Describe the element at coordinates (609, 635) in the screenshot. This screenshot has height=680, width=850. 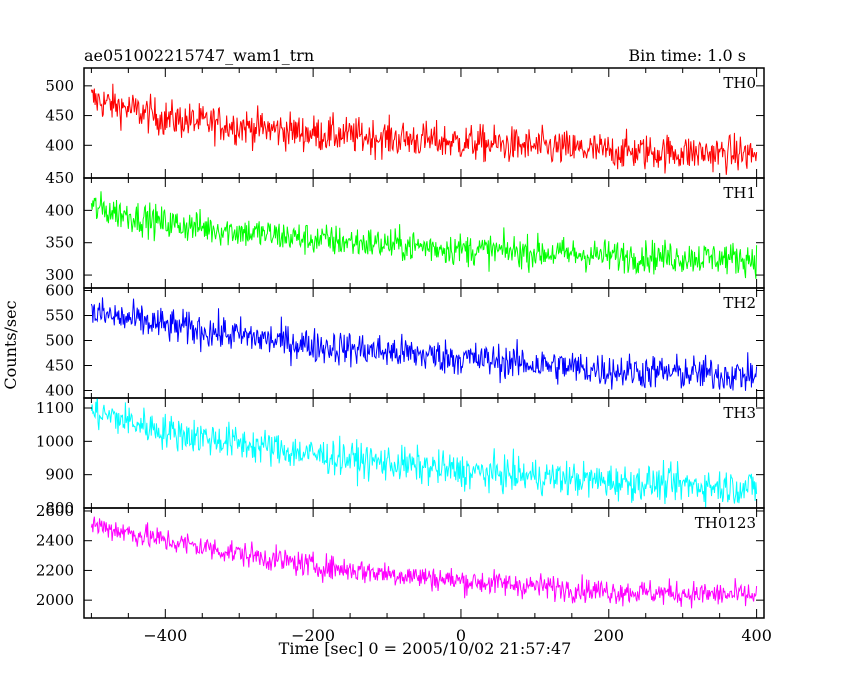
I see `x-tick-label: 200` at that location.